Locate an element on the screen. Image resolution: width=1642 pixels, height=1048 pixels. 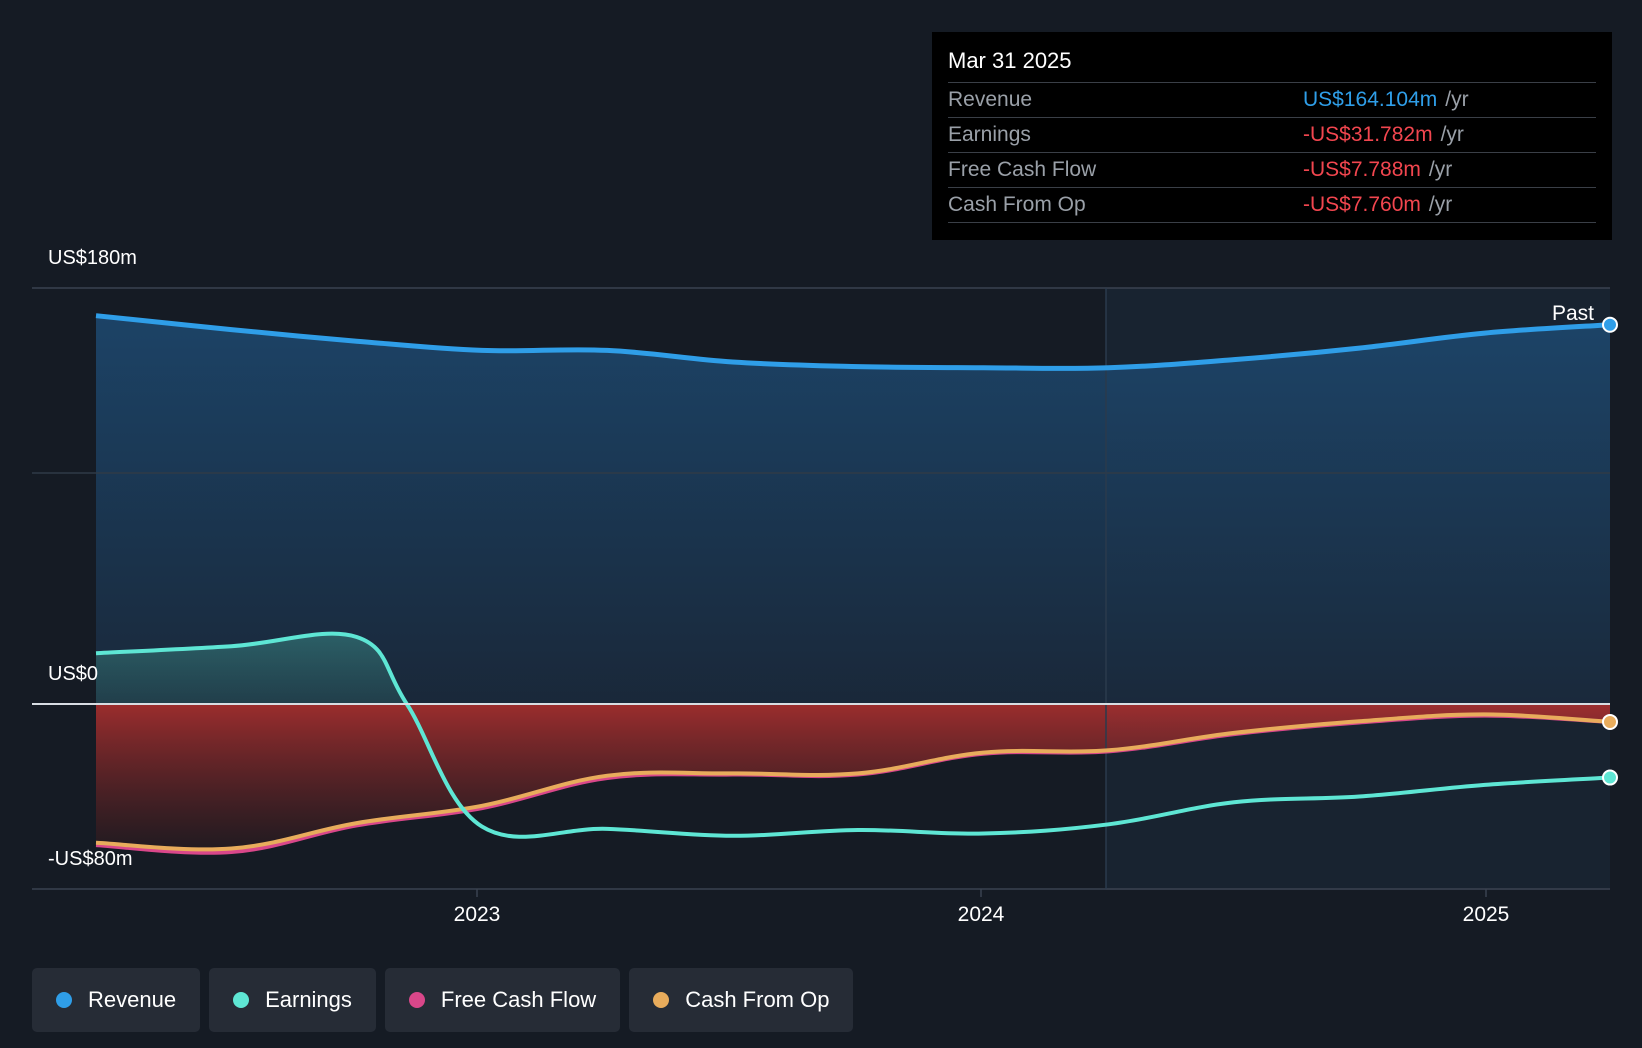
legend-label: Revenue is located at coordinates (132, 999).